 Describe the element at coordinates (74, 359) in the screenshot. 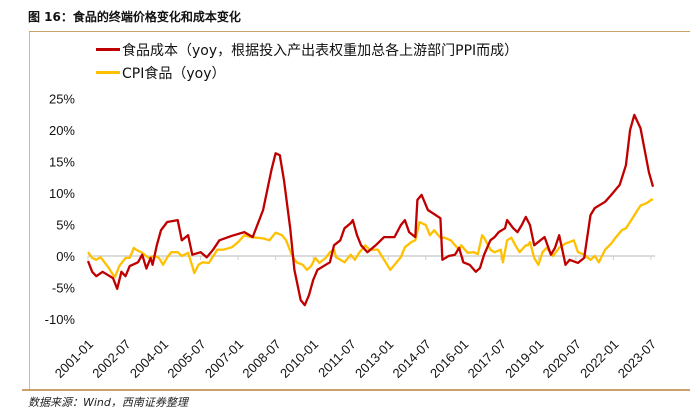

I see `x-tick-label: 2001-01` at that location.